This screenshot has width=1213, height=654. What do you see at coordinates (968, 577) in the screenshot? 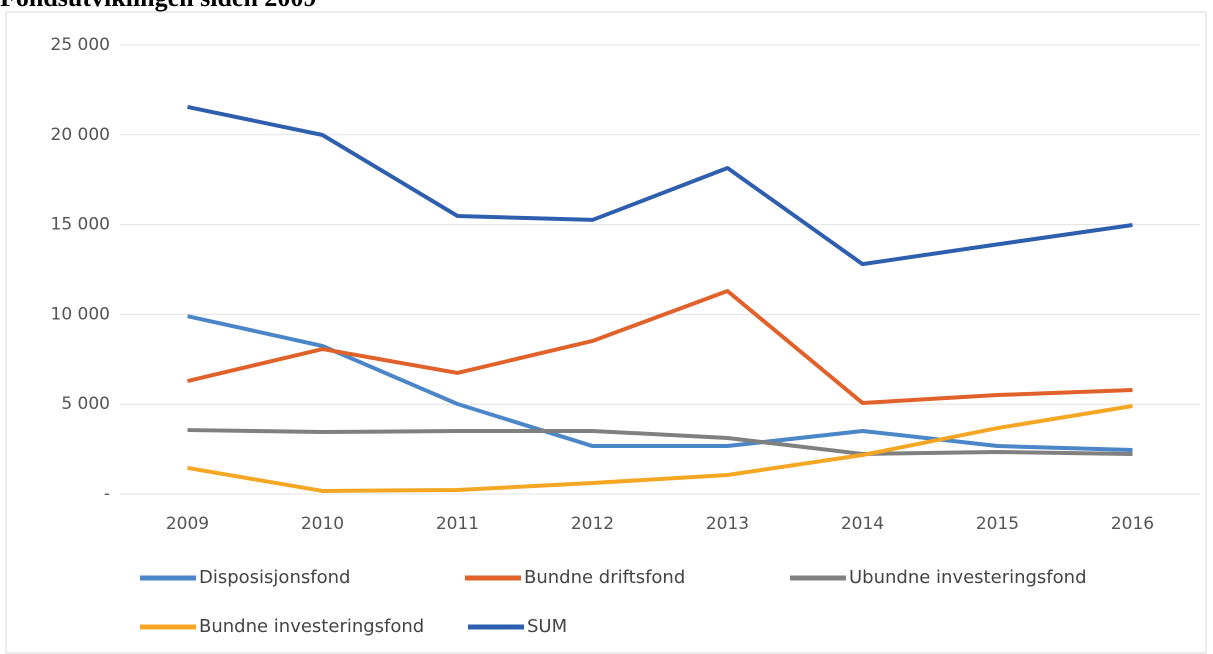
I see `legend-label: Ubundne investeringsfond` at bounding box center [968, 577].